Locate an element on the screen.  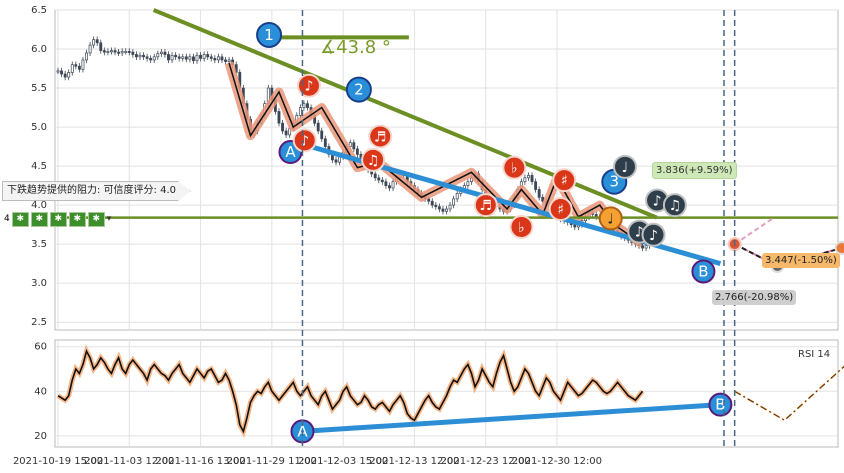
rsi-label: RSI 14 is located at coordinates (814, 354).